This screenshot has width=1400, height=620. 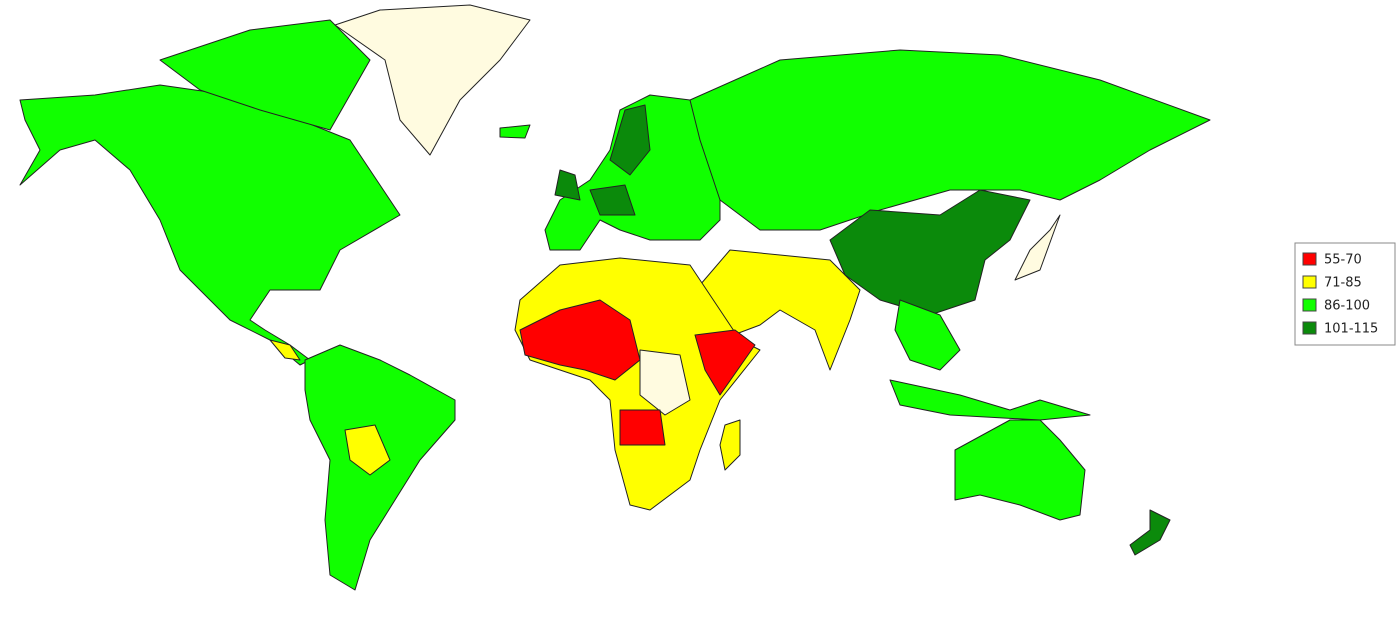 I want to click on southeast-asia, so click(x=927, y=335).